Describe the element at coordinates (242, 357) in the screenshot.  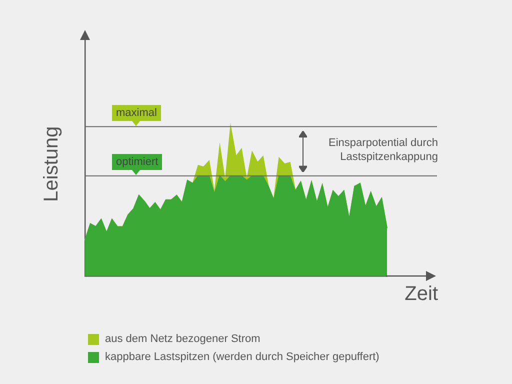
I see `legend-label: kappbare Lastspitzen (werden durch Speicher gepuffert)` at that location.